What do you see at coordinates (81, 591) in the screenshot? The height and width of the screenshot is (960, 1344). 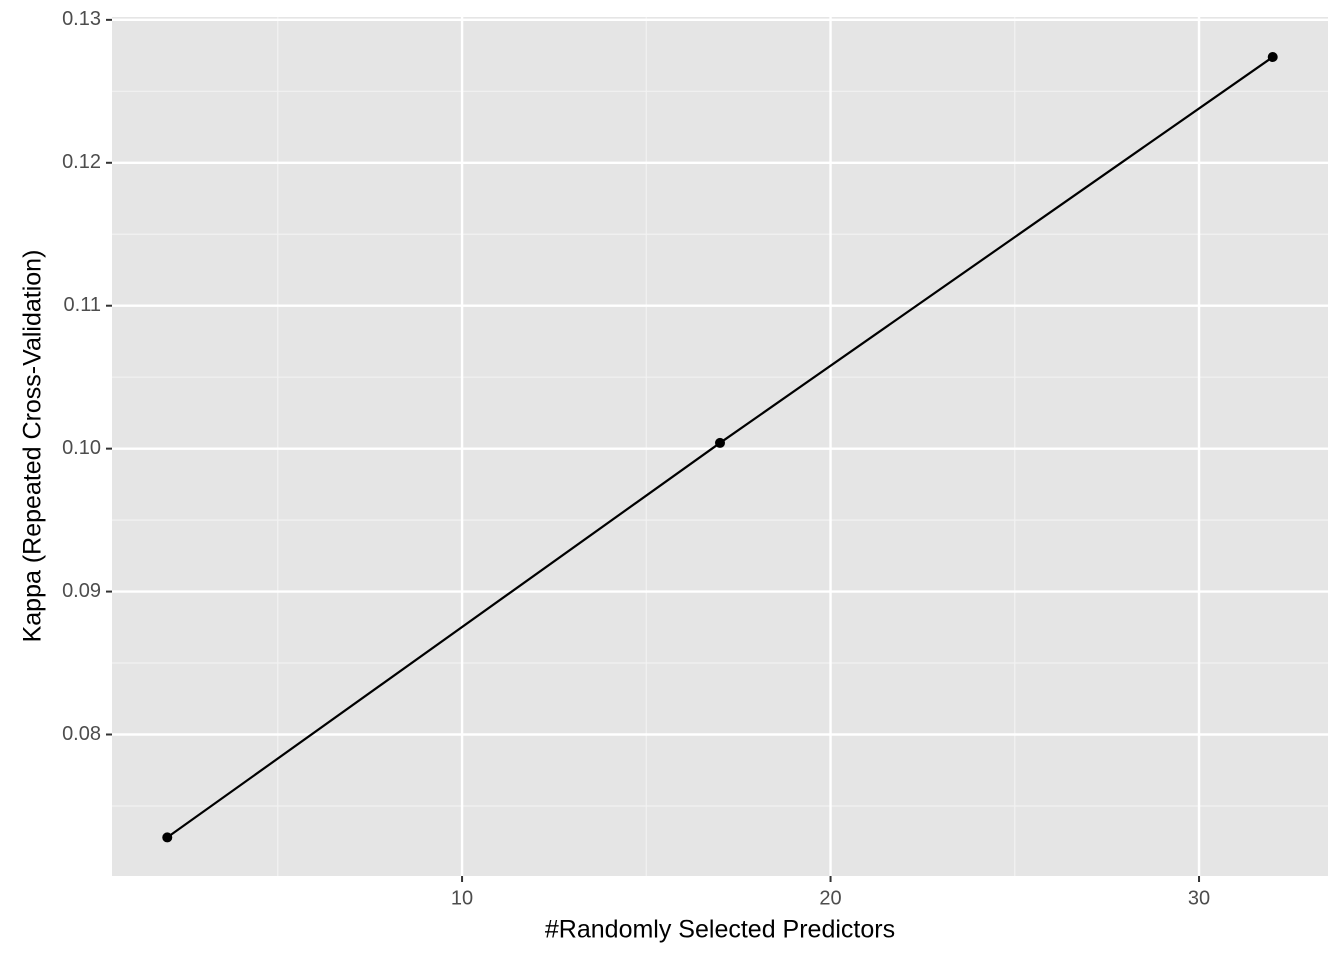 I see `y-tick-label: 0.09` at bounding box center [81, 591].